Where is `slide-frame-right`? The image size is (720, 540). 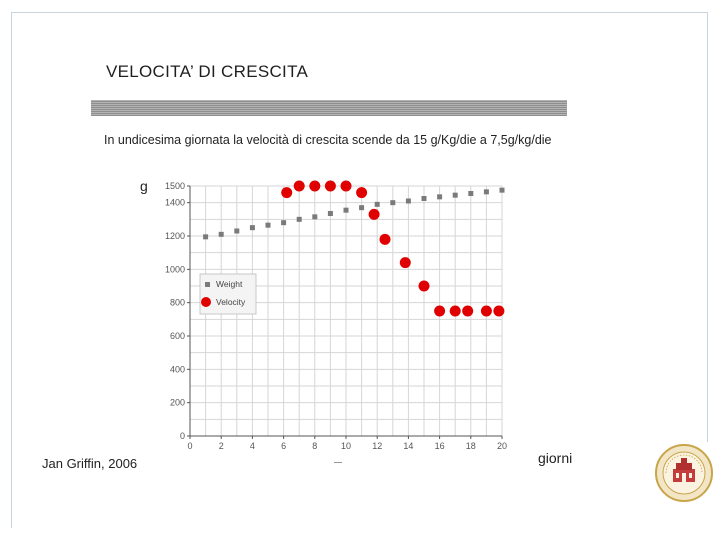 slide-frame-right is located at coordinates (707, 227).